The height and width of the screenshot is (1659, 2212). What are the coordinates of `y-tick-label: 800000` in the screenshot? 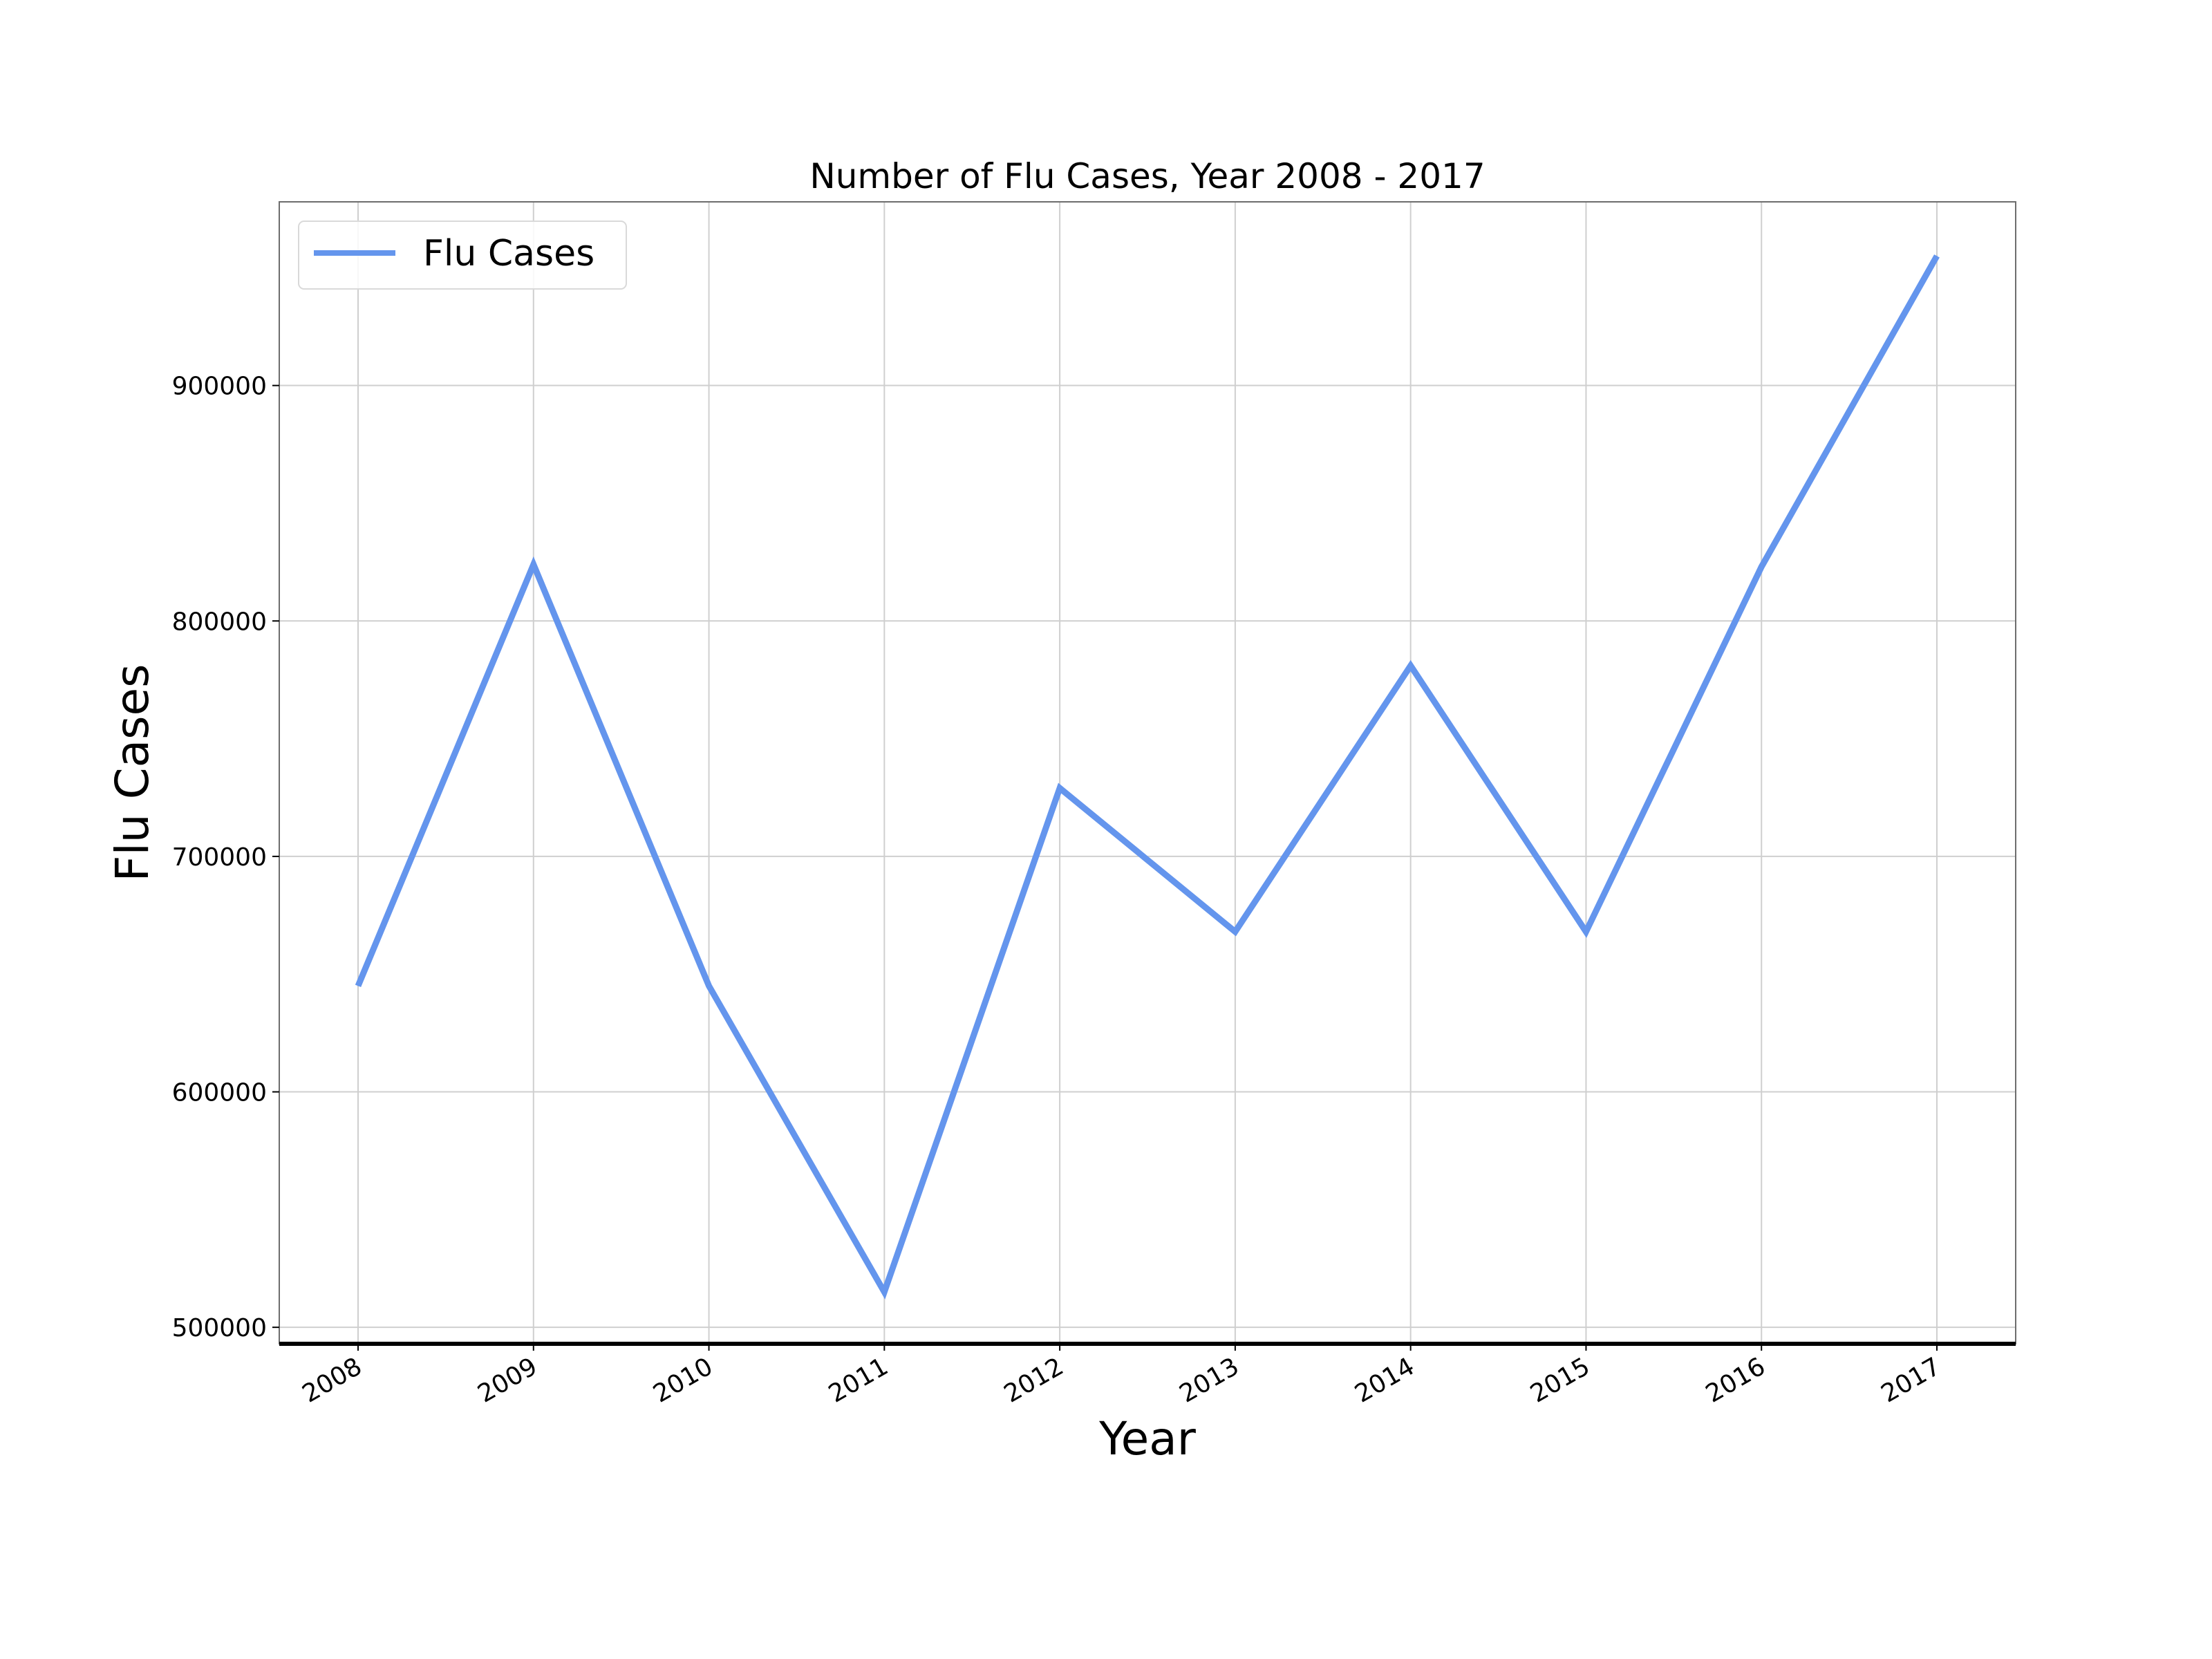 It's located at (219, 622).